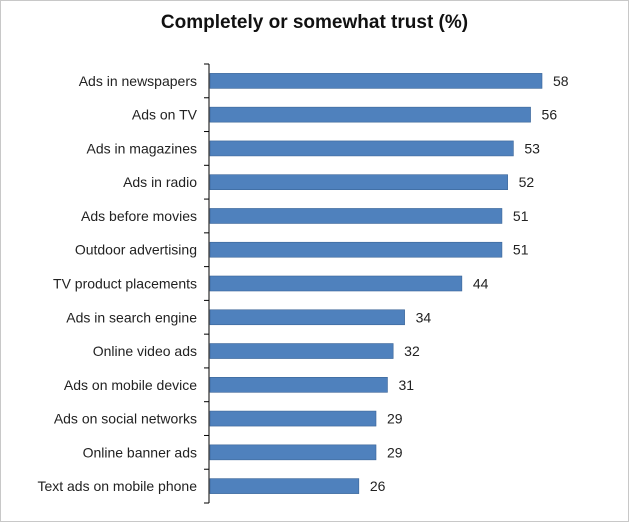  Describe the element at coordinates (117, 486) in the screenshot. I see `category-label: Text ads on mobile phone` at that location.